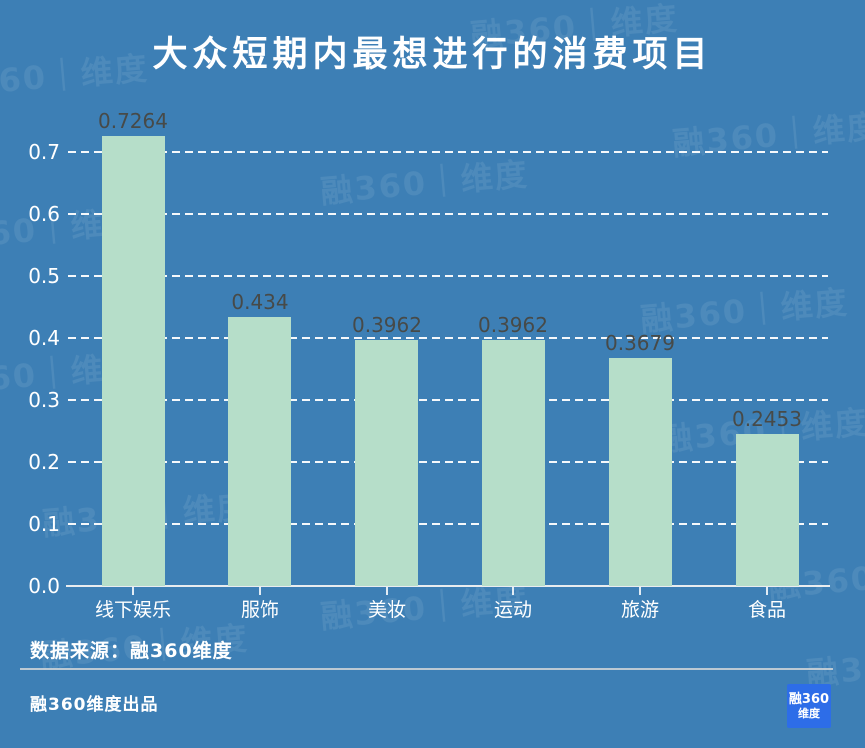 The height and width of the screenshot is (748, 865). What do you see at coordinates (133, 361) in the screenshot?
I see `bar-线下娱乐` at bounding box center [133, 361].